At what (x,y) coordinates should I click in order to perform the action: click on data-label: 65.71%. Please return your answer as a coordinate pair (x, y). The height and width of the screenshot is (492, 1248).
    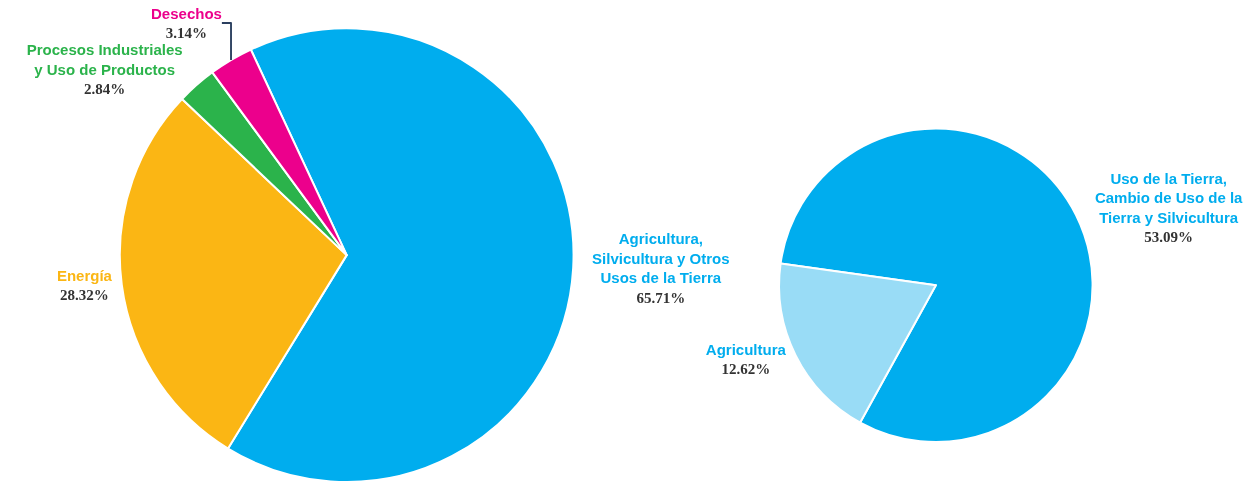
    Looking at the image, I should click on (661, 297).